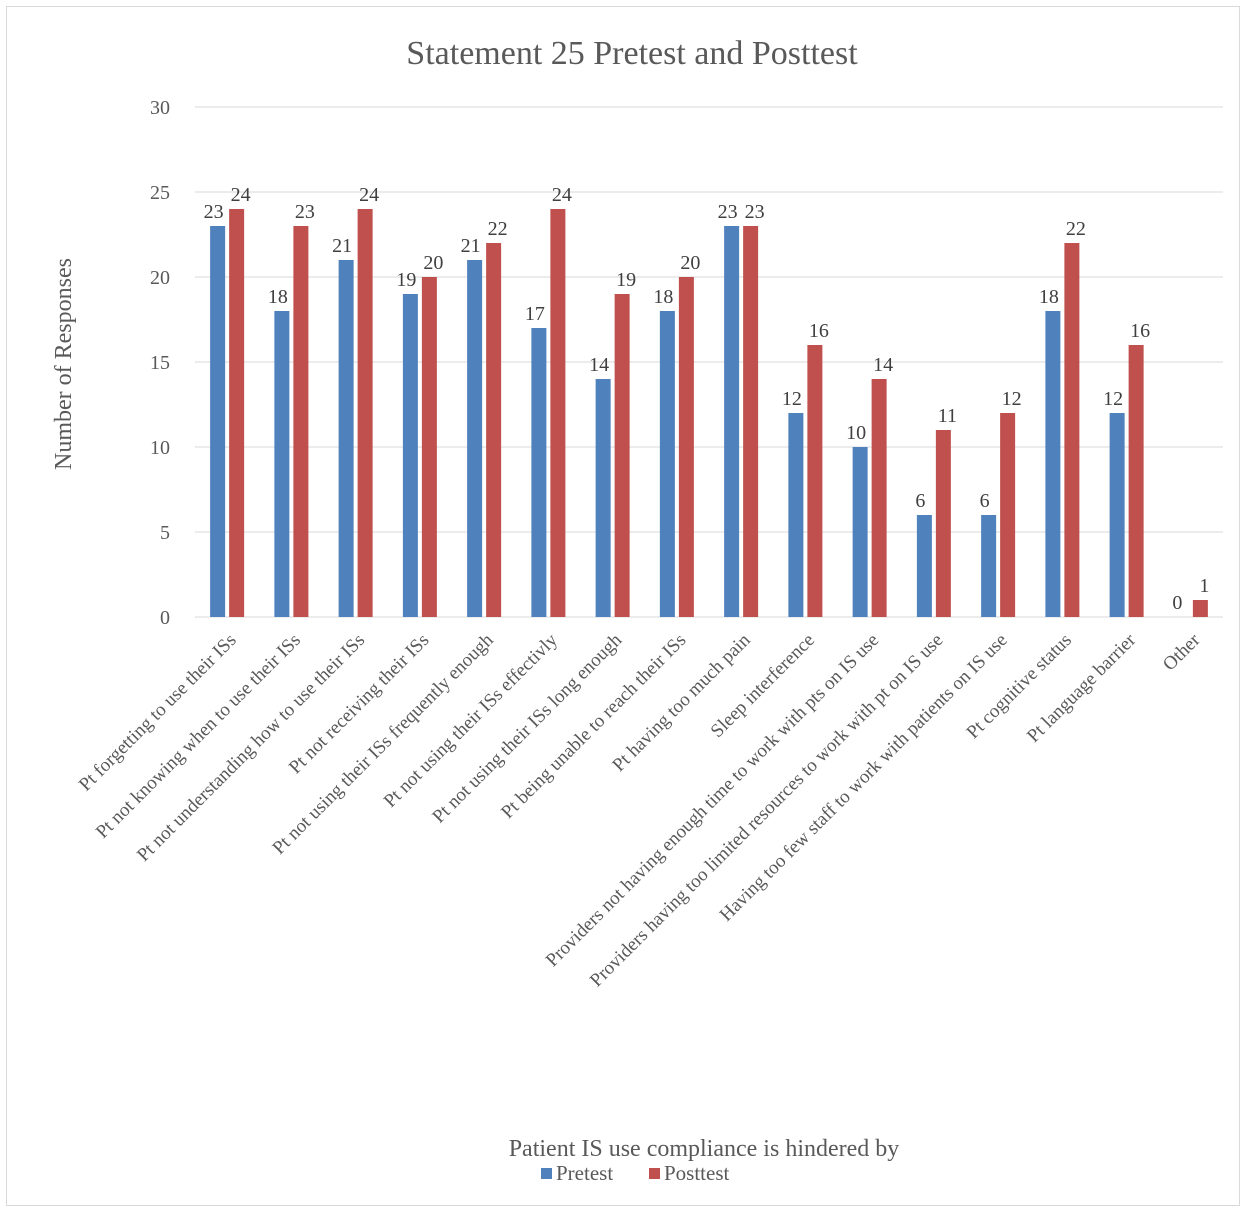 The width and height of the screenshot is (1247, 1212). What do you see at coordinates (635, 1173) in the screenshot?
I see `legend: Pretest Posttest` at bounding box center [635, 1173].